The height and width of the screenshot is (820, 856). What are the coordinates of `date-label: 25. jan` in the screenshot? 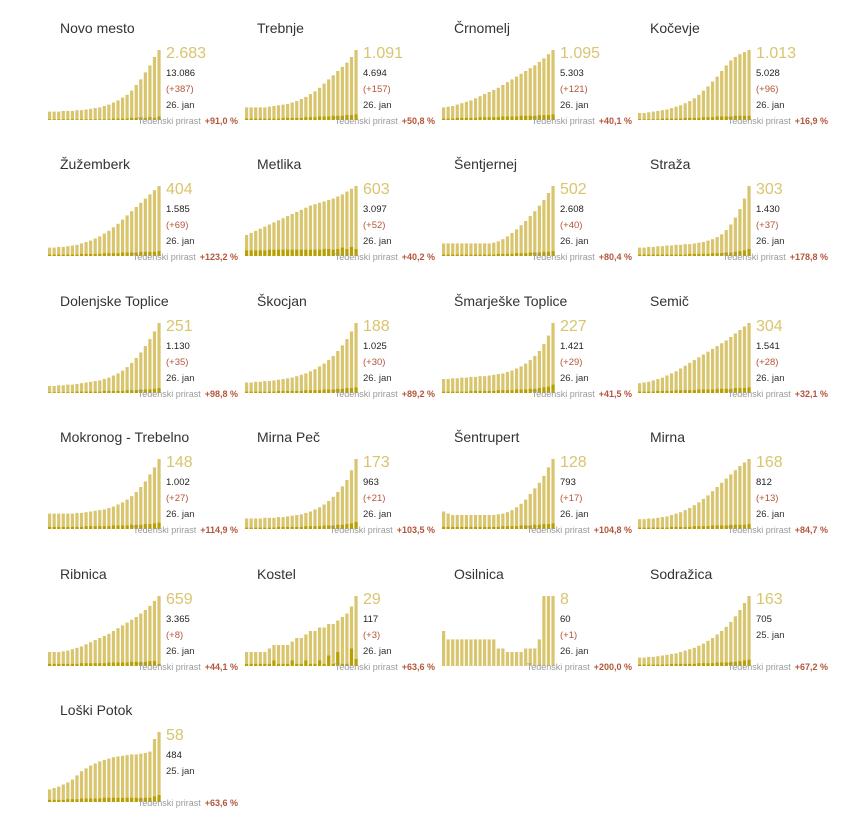 It's located at (180, 771).